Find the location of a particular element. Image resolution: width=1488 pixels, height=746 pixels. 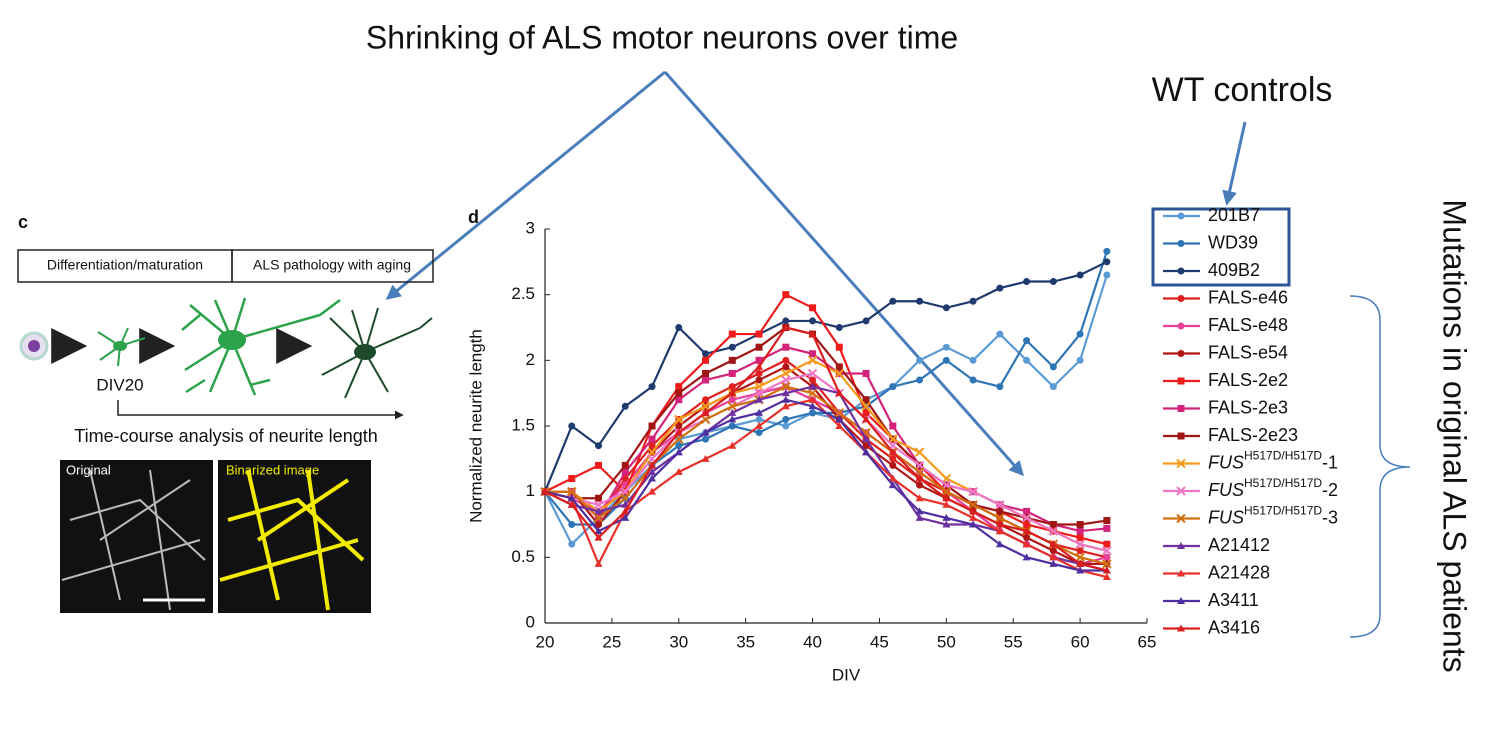

legend-label: FALS-2e2 is located at coordinates (1248, 380).